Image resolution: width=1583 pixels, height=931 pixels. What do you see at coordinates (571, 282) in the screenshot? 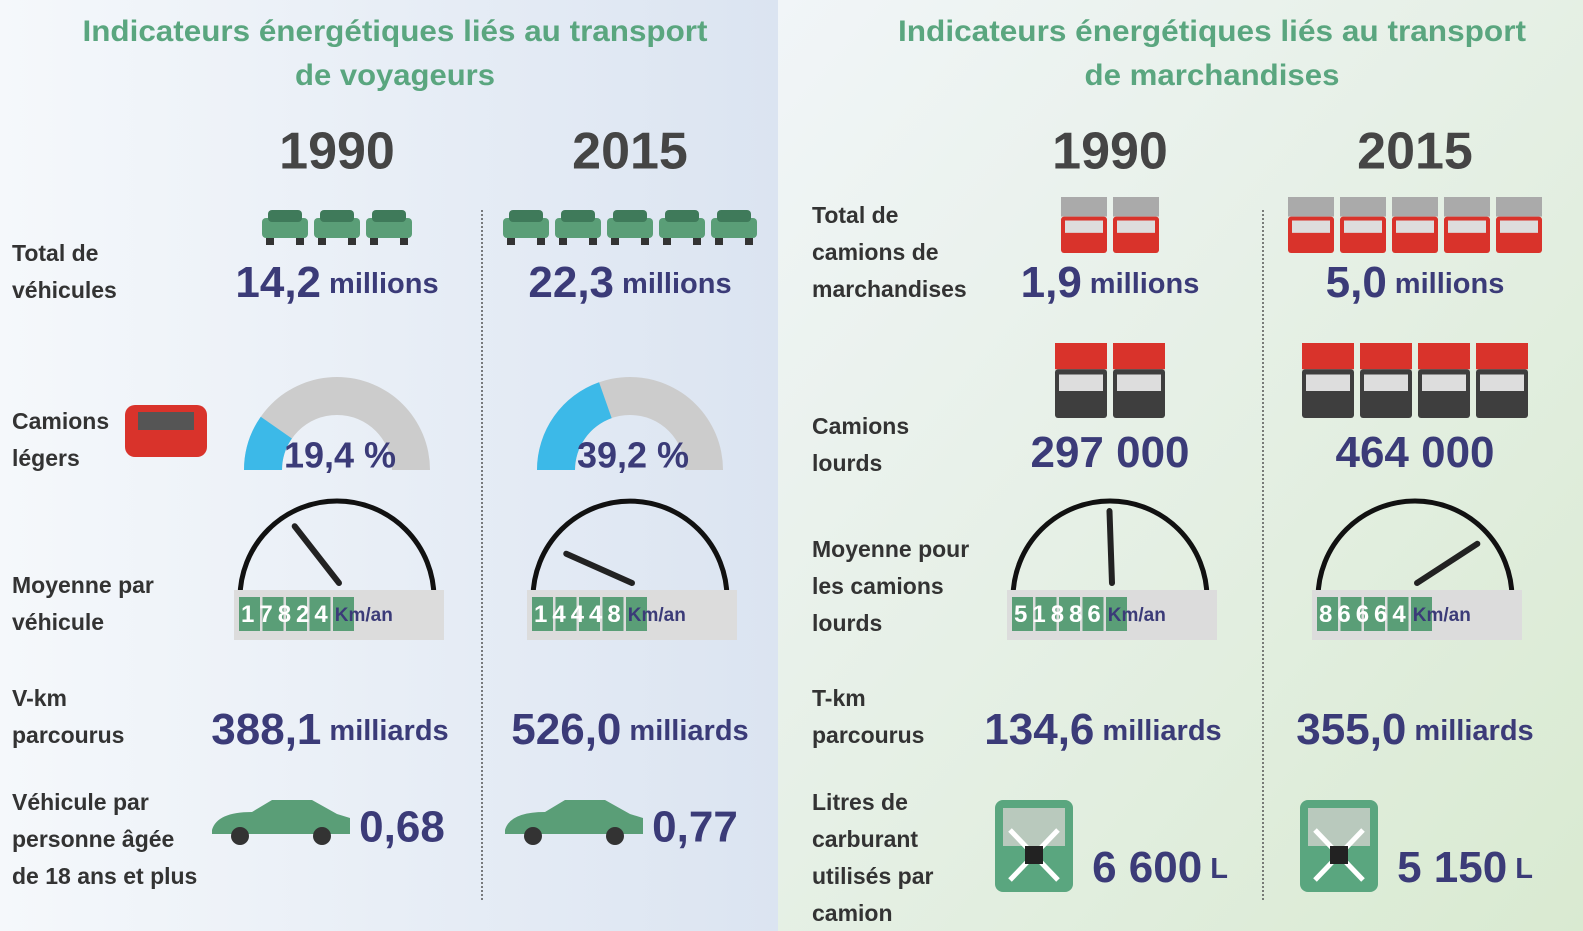
I see `value-number: 22,3` at bounding box center [571, 282].